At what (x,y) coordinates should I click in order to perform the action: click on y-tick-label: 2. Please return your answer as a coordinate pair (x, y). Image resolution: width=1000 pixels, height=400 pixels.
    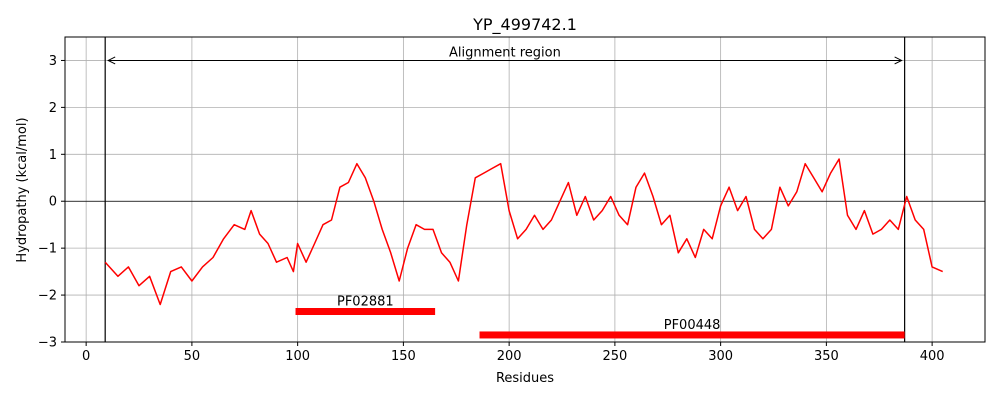
    Looking at the image, I should click on (53, 108).